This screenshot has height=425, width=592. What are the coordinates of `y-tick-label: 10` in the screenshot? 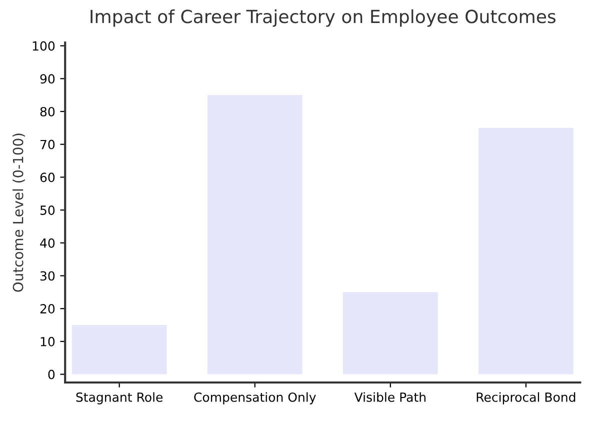 It's located at (47, 341).